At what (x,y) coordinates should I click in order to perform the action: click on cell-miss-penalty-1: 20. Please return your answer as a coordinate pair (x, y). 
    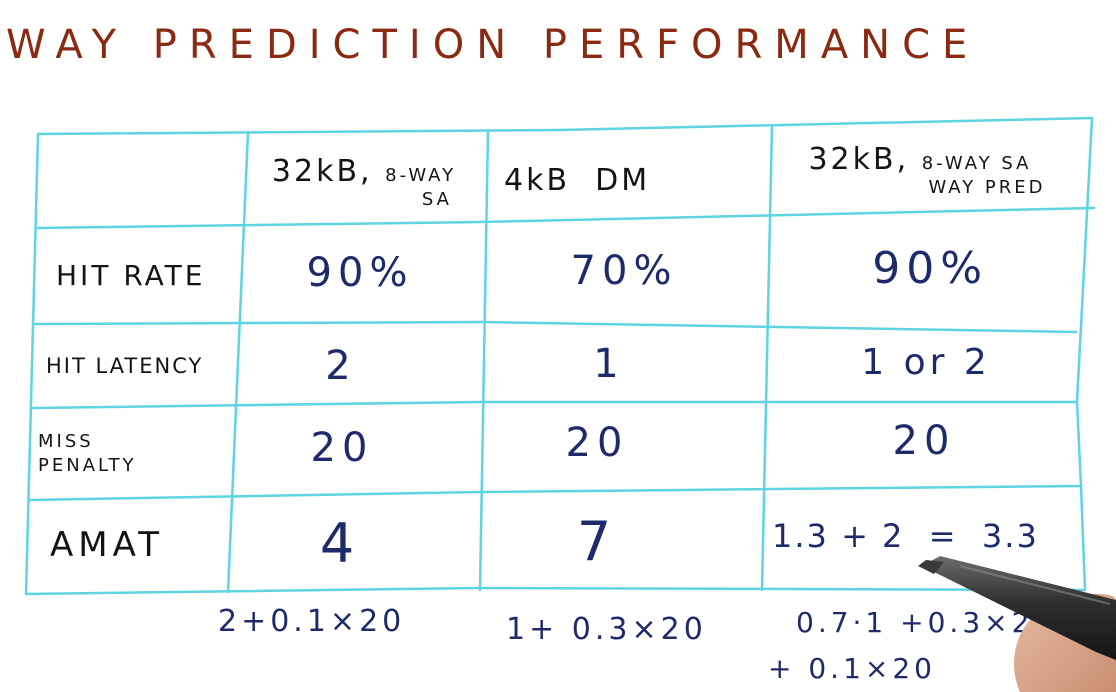
    Looking at the image, I should click on (342, 448).